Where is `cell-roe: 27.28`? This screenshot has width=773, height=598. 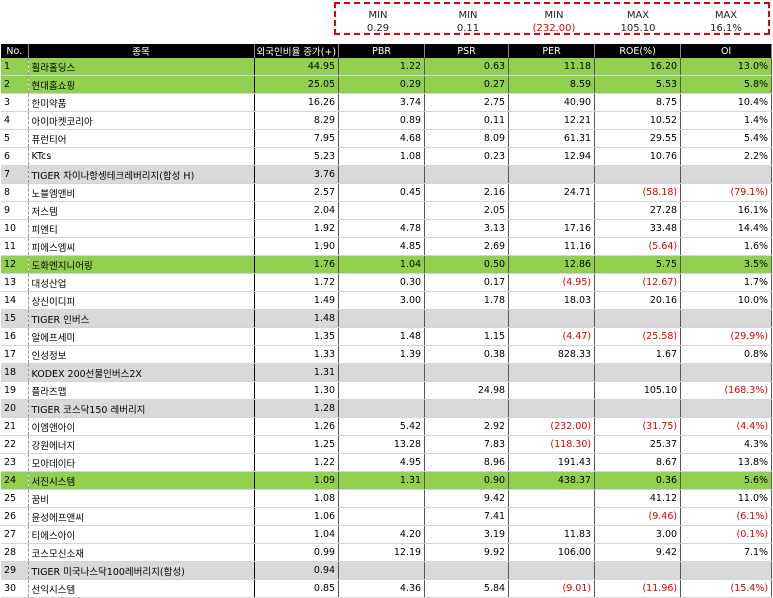 cell-roe: 27.28 is located at coordinates (638, 210).